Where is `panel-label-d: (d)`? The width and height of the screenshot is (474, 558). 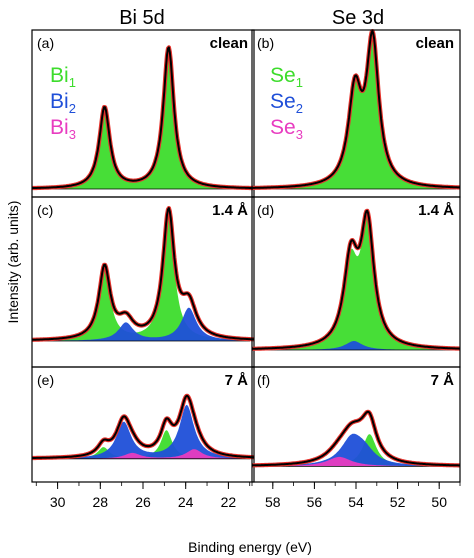 panel-label-d: (d) is located at coordinates (265, 210).